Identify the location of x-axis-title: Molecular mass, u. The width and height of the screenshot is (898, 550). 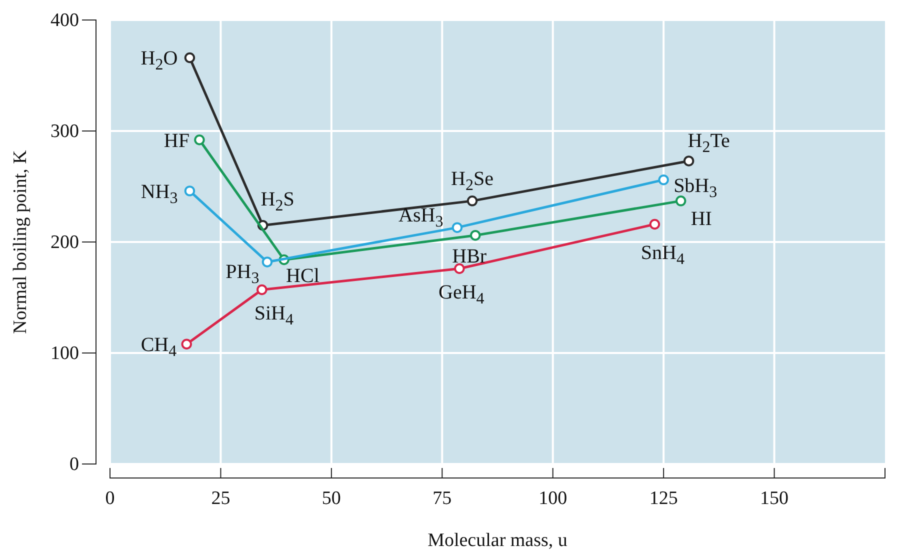
(498, 540).